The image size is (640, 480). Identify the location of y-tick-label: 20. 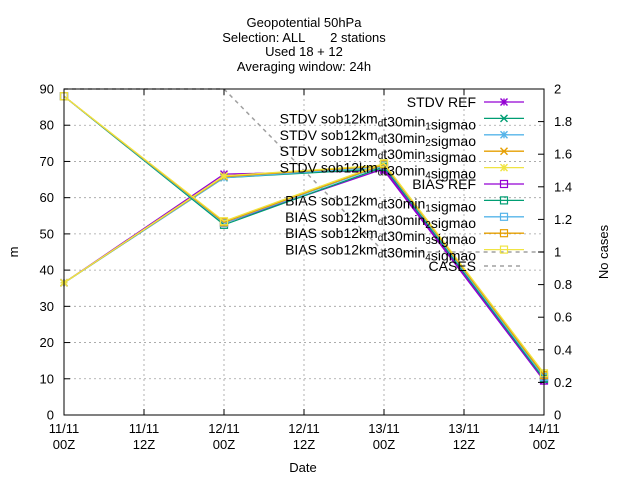
(47, 342).